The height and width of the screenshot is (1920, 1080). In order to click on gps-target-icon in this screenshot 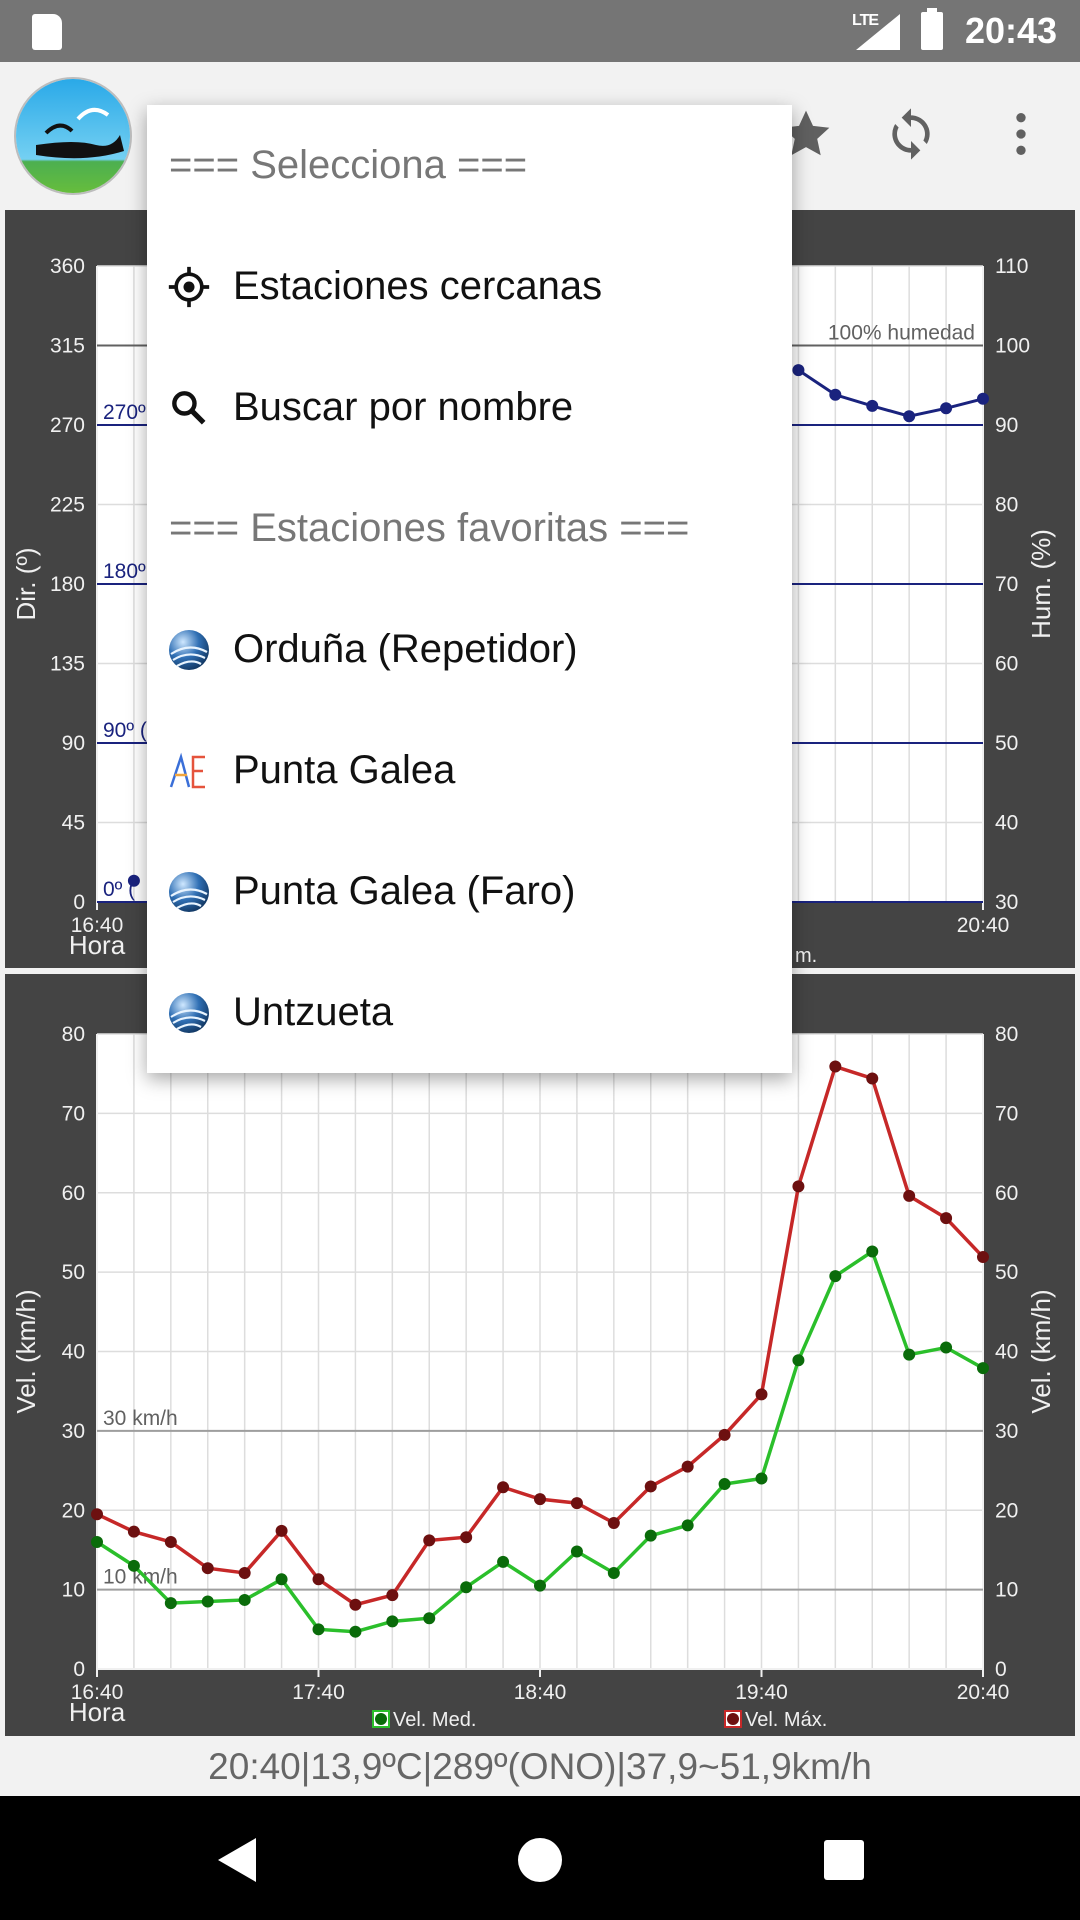, I will do `click(189, 287)`.